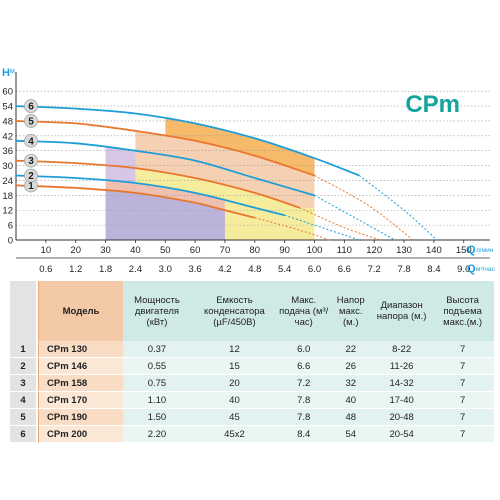 The image size is (500, 500). What do you see at coordinates (157, 400) in the screenshot?
I see `cell-power: 1.10` at bounding box center [157, 400].